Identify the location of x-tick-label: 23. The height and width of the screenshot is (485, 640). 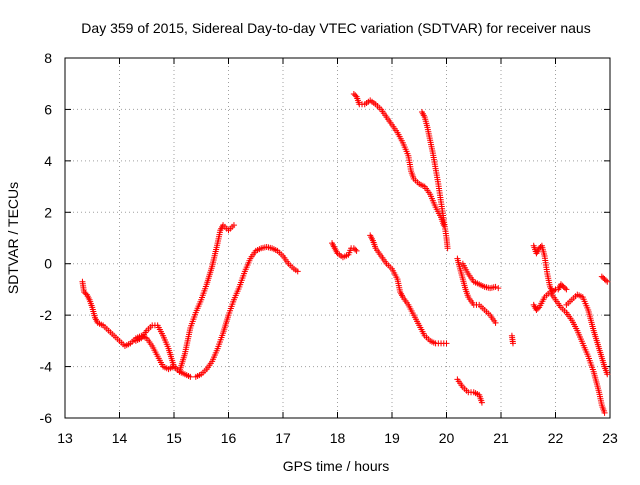
(610, 438).